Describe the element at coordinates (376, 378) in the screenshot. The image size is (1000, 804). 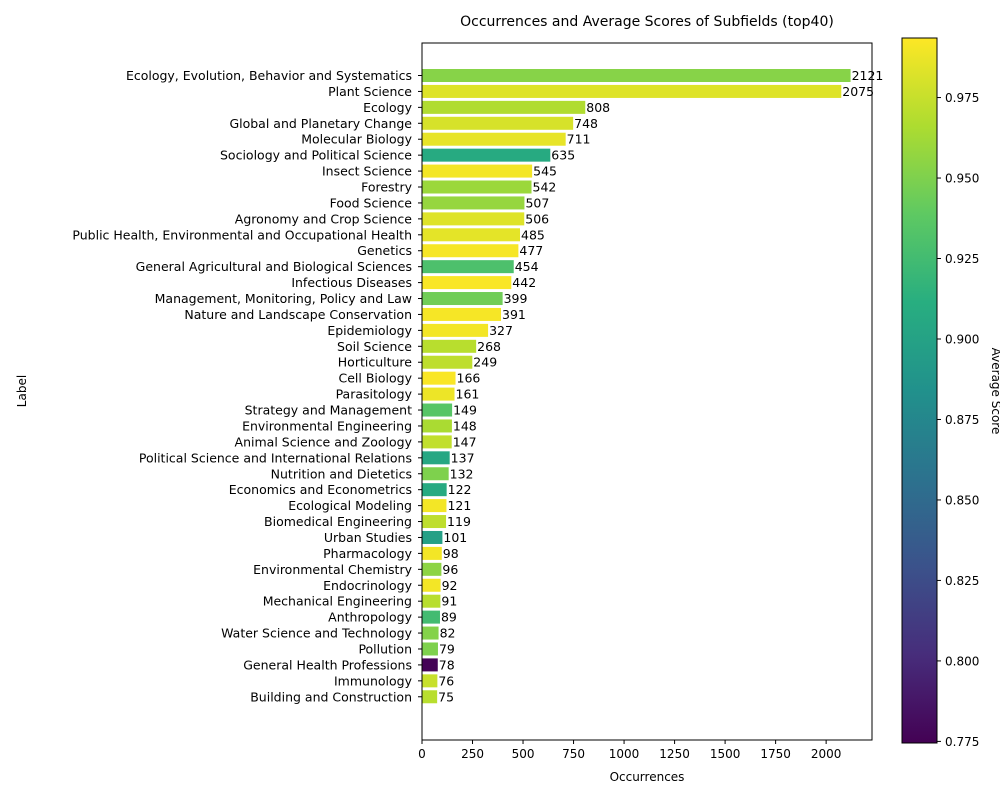
I see `y-tick-label: Cell Biology` at that location.